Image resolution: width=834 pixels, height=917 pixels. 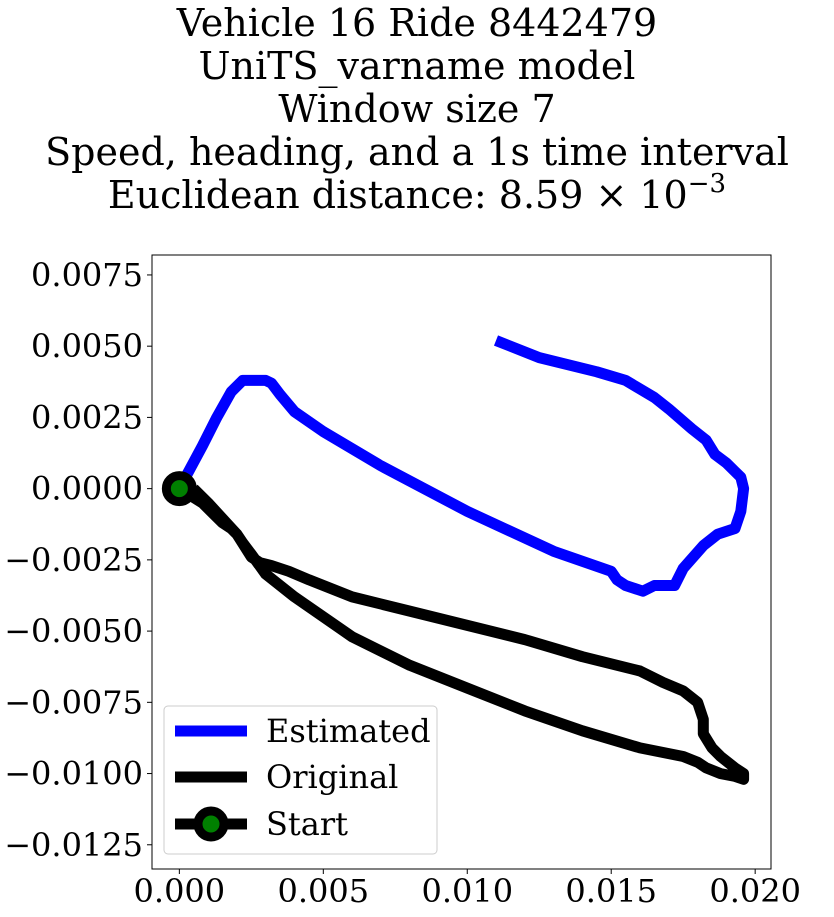 What do you see at coordinates (87, 489) in the screenshot?
I see `y-tick-label-3: 0.0000` at bounding box center [87, 489].